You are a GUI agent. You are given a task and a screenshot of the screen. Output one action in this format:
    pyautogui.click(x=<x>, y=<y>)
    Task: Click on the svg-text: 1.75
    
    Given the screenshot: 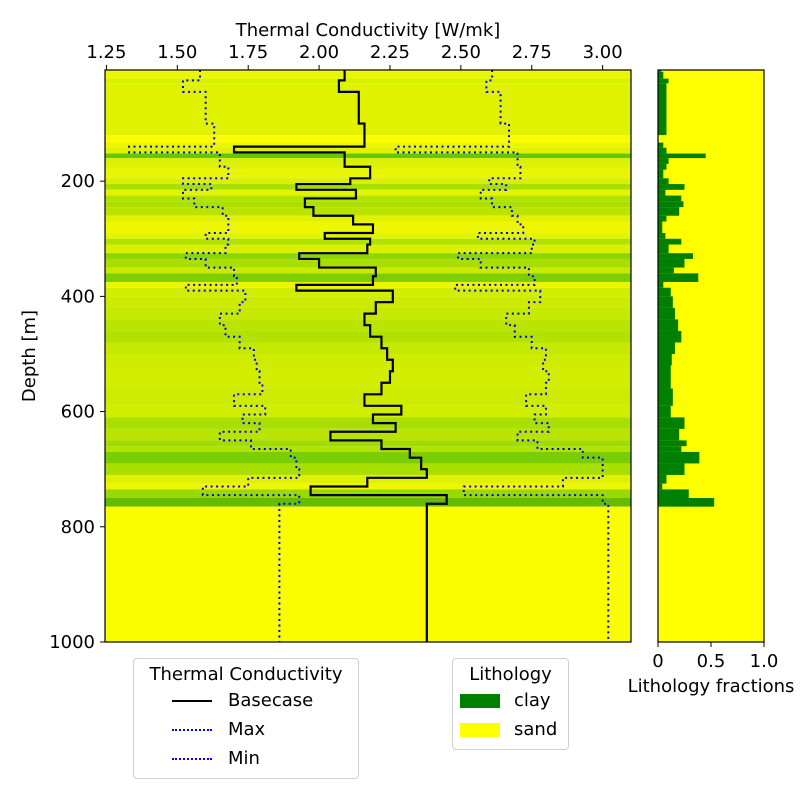 What is the action you would take?
    pyautogui.click(x=248, y=52)
    